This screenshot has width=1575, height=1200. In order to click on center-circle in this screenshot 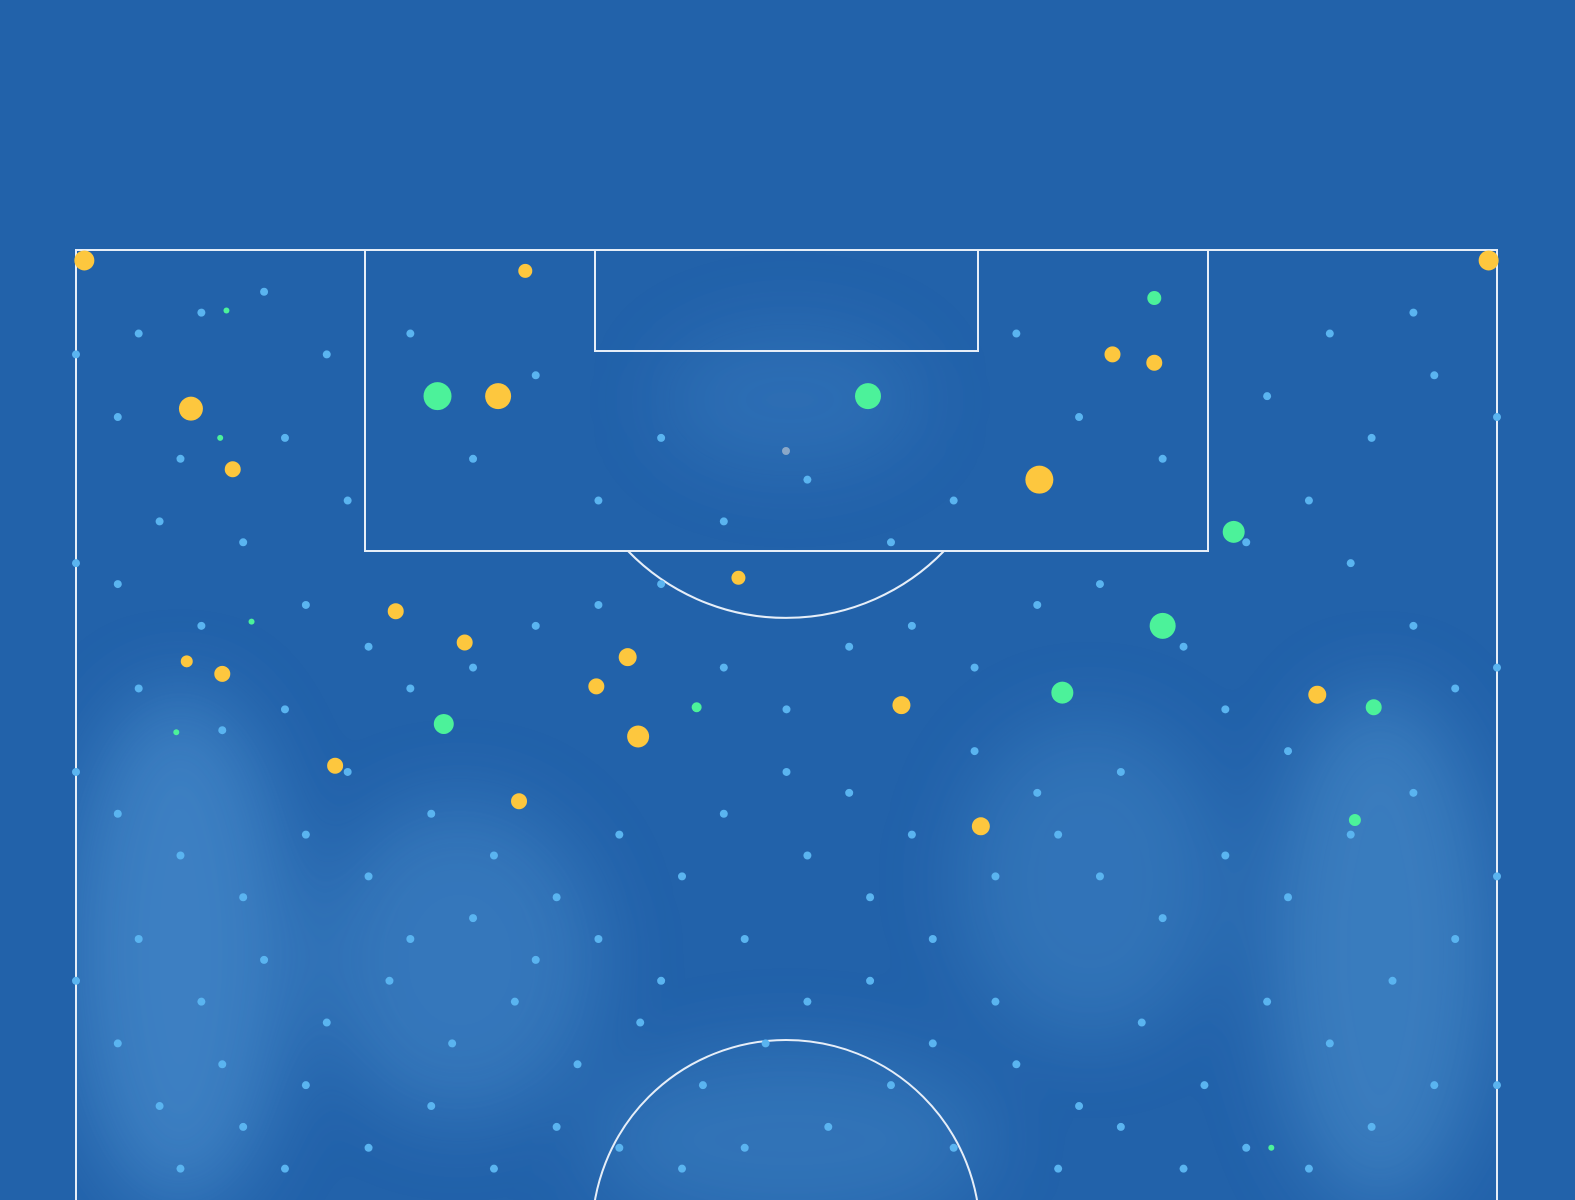, I will do `click(786, 1119)`.